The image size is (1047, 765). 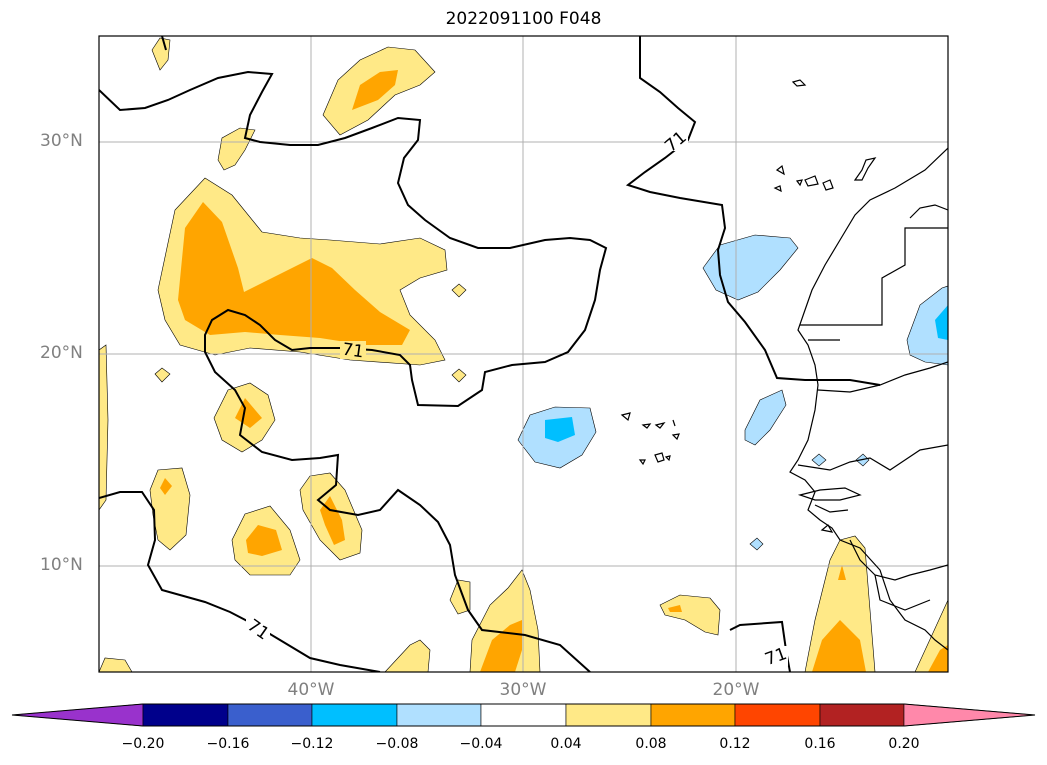 What do you see at coordinates (523, 690) in the screenshot?
I see `lon-label-30w: 30°W` at bounding box center [523, 690].